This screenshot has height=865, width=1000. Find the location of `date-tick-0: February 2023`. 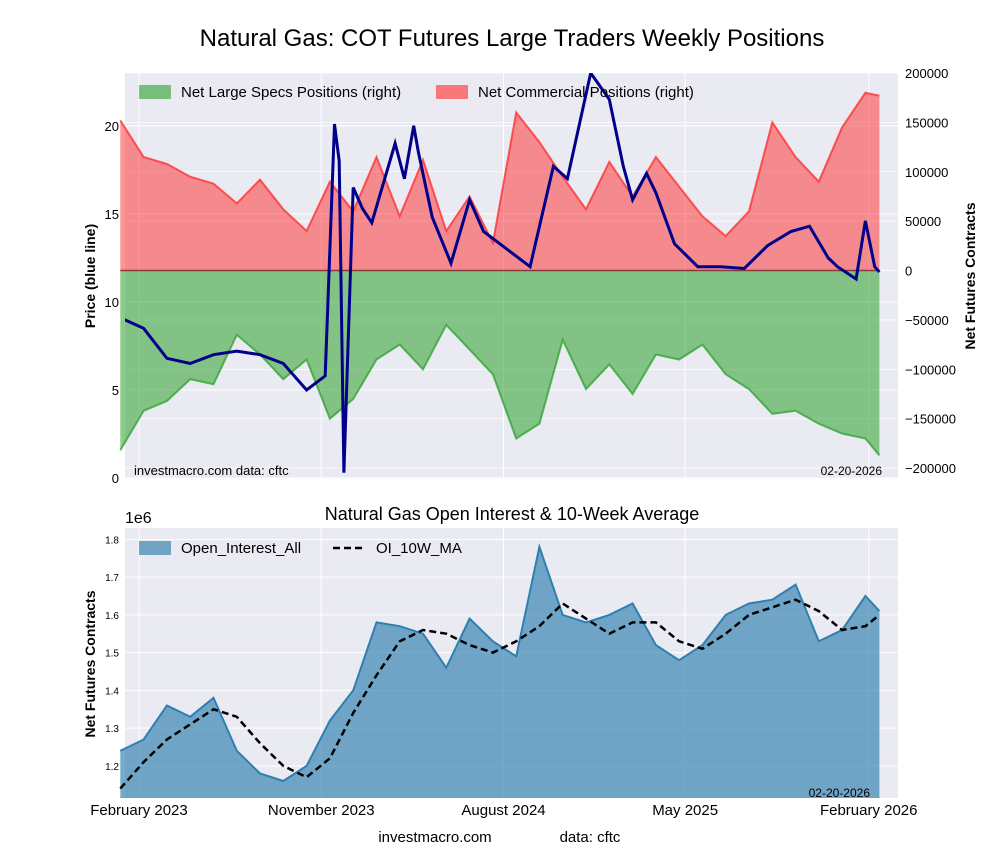

date-tick-0: February 2023 is located at coordinates (139, 810).